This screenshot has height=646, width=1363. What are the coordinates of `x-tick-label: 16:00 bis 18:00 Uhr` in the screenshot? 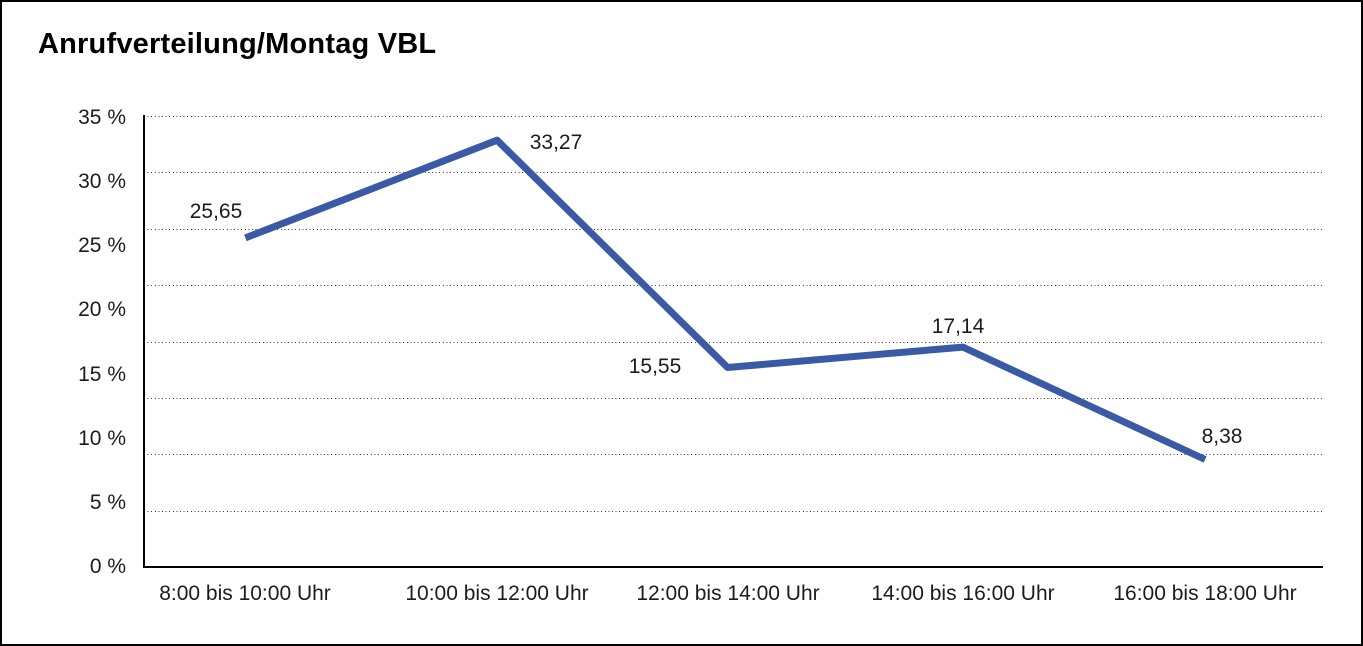 It's located at (1205, 593).